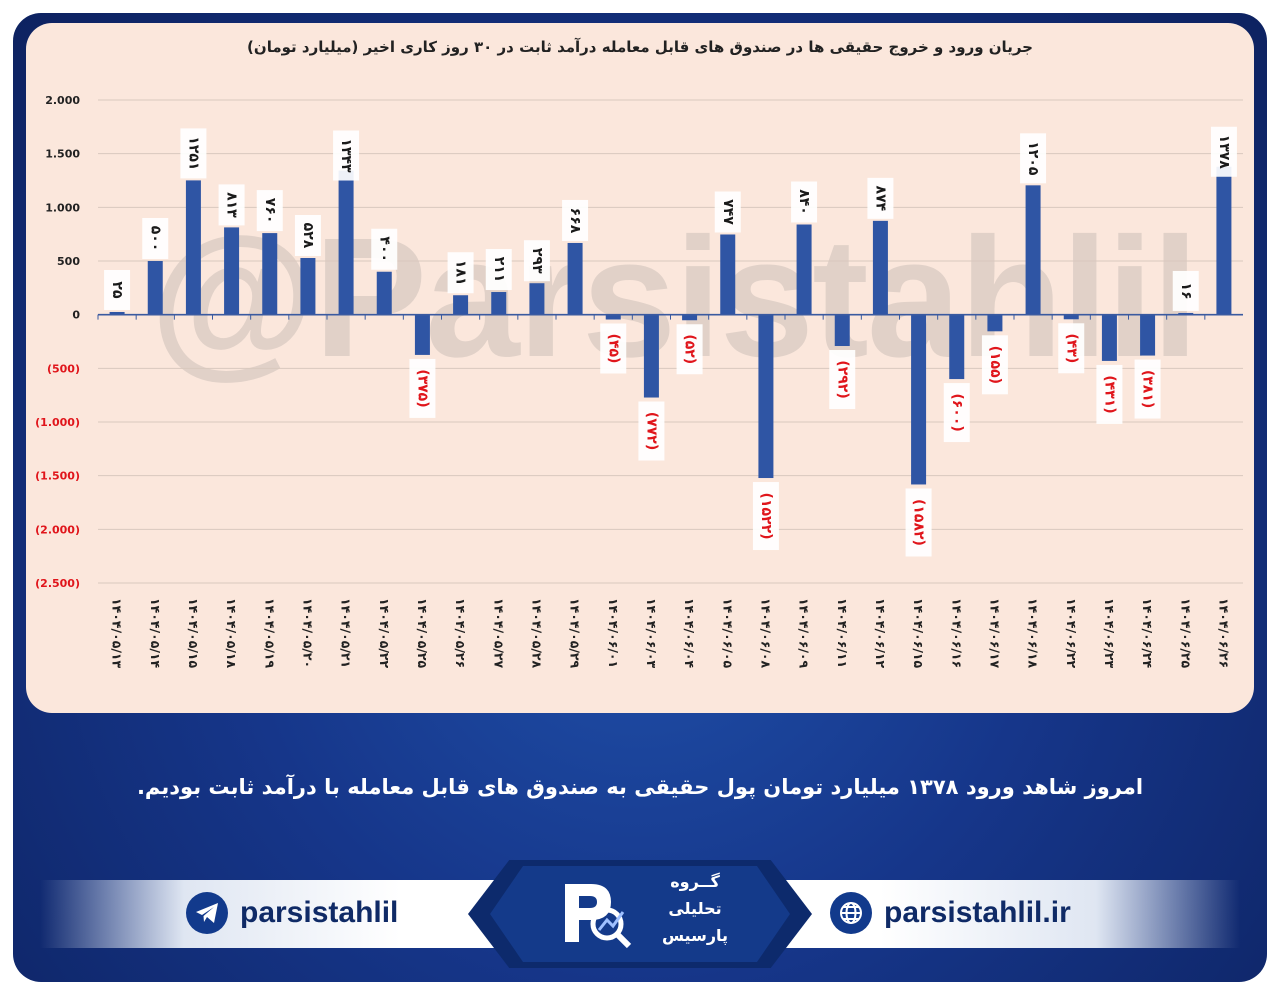 This screenshot has height=995, width=1280. What do you see at coordinates (842, 633) in the screenshot?
I see `x-tick-label: ۱۴۰۴/۰۶/۱۱` at bounding box center [842, 633].